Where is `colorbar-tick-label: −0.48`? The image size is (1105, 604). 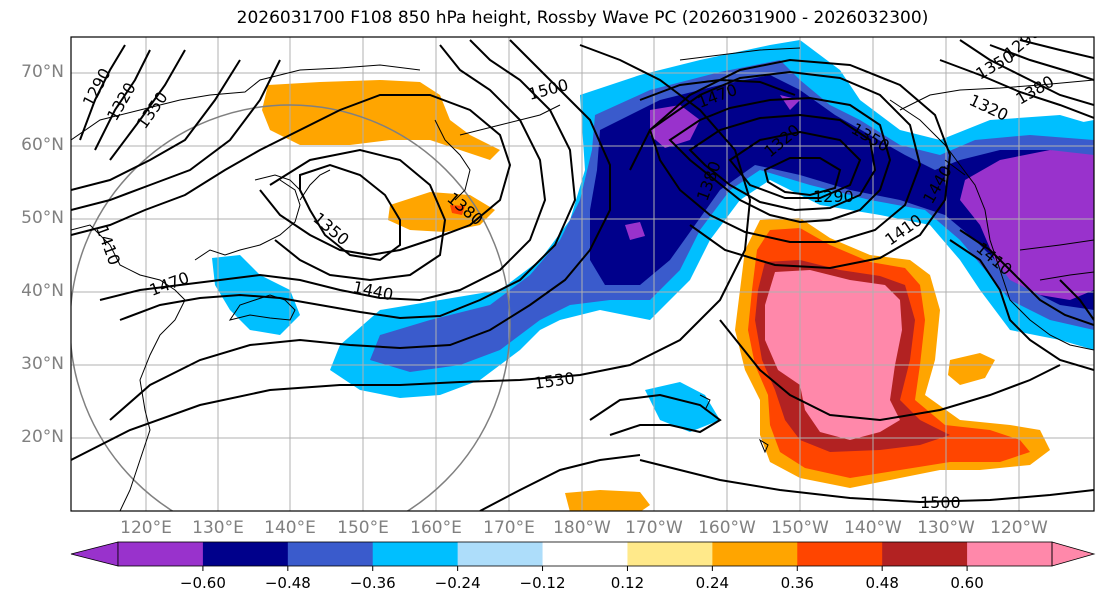 colorbar-tick-label: −0.48 is located at coordinates (287, 583).